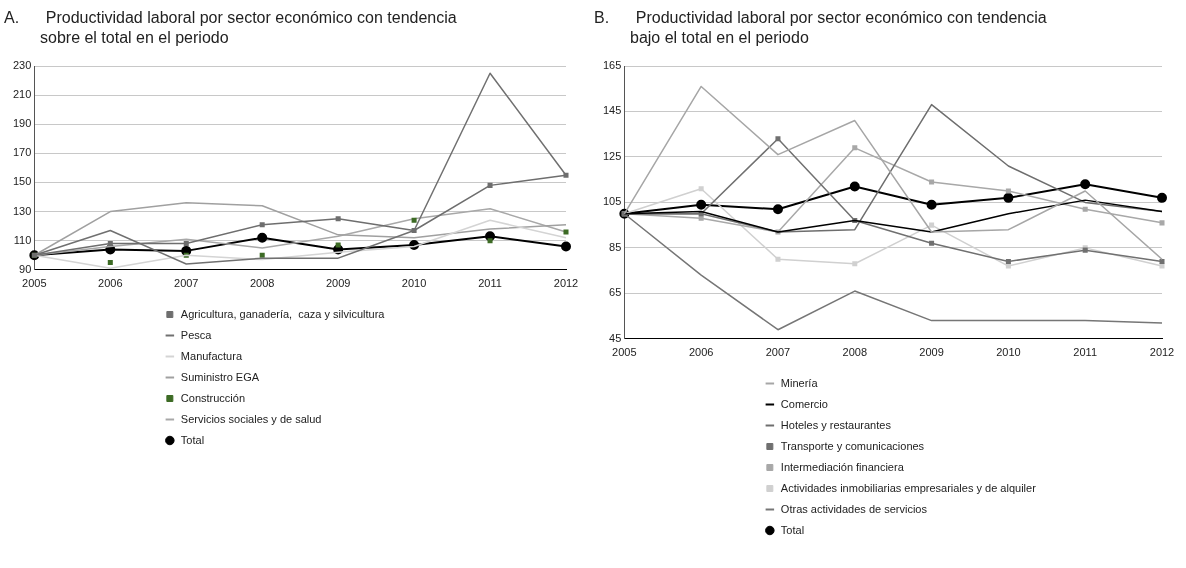  Describe the element at coordinates (615, 337) in the screenshot. I see `y-tick-label: 45` at that location.